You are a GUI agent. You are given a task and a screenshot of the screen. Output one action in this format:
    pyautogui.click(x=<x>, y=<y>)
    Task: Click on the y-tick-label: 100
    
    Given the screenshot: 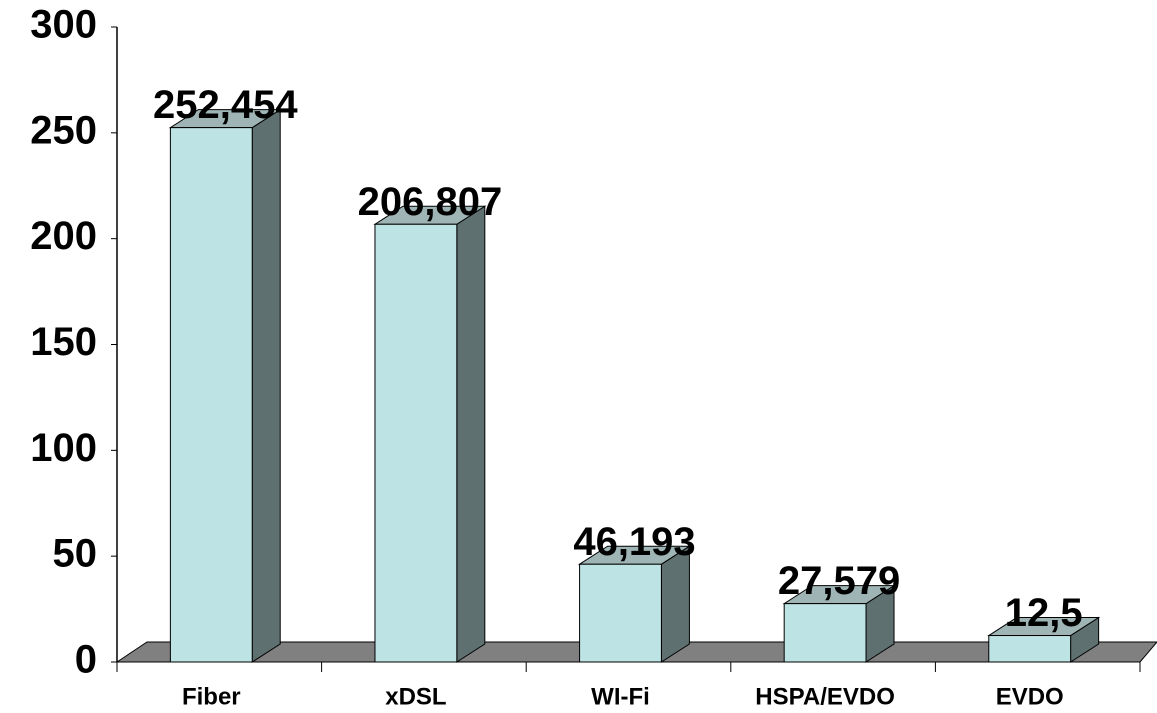 What is the action you would take?
    pyautogui.click(x=63, y=448)
    